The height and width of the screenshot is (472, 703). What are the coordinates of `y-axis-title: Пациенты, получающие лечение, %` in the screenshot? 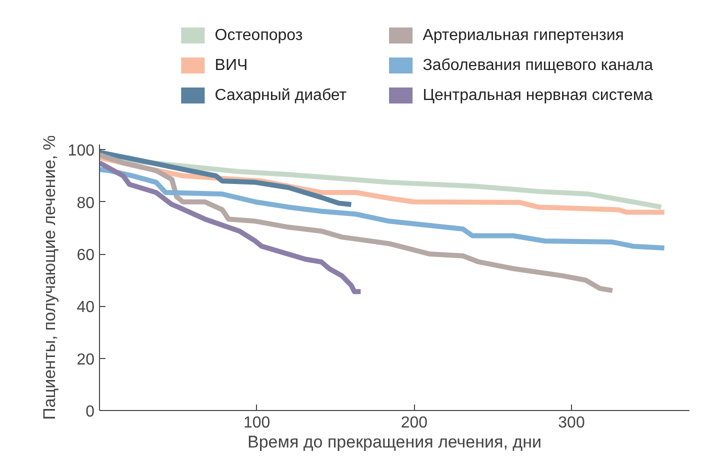 It's located at (49, 277).